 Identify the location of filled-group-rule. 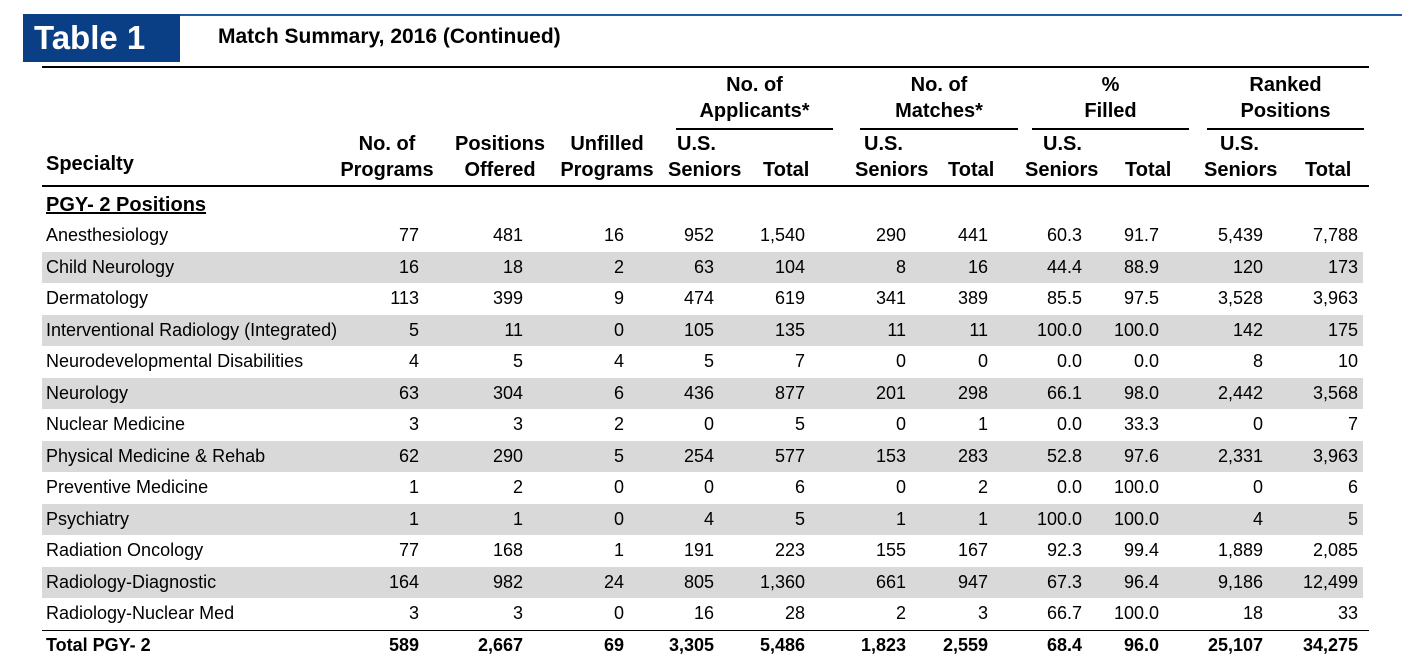
(1110, 129).